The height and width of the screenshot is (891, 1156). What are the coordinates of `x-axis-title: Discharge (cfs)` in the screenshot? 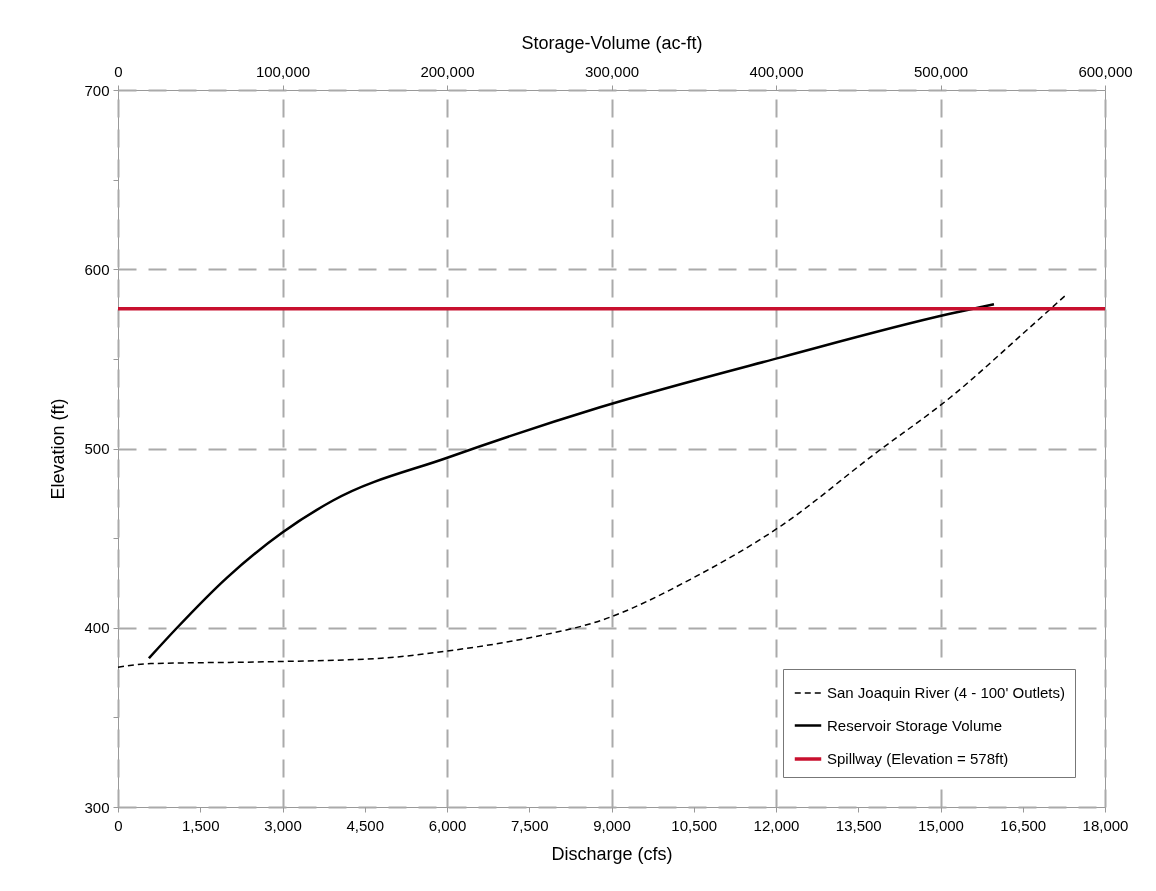 It's located at (612, 853).